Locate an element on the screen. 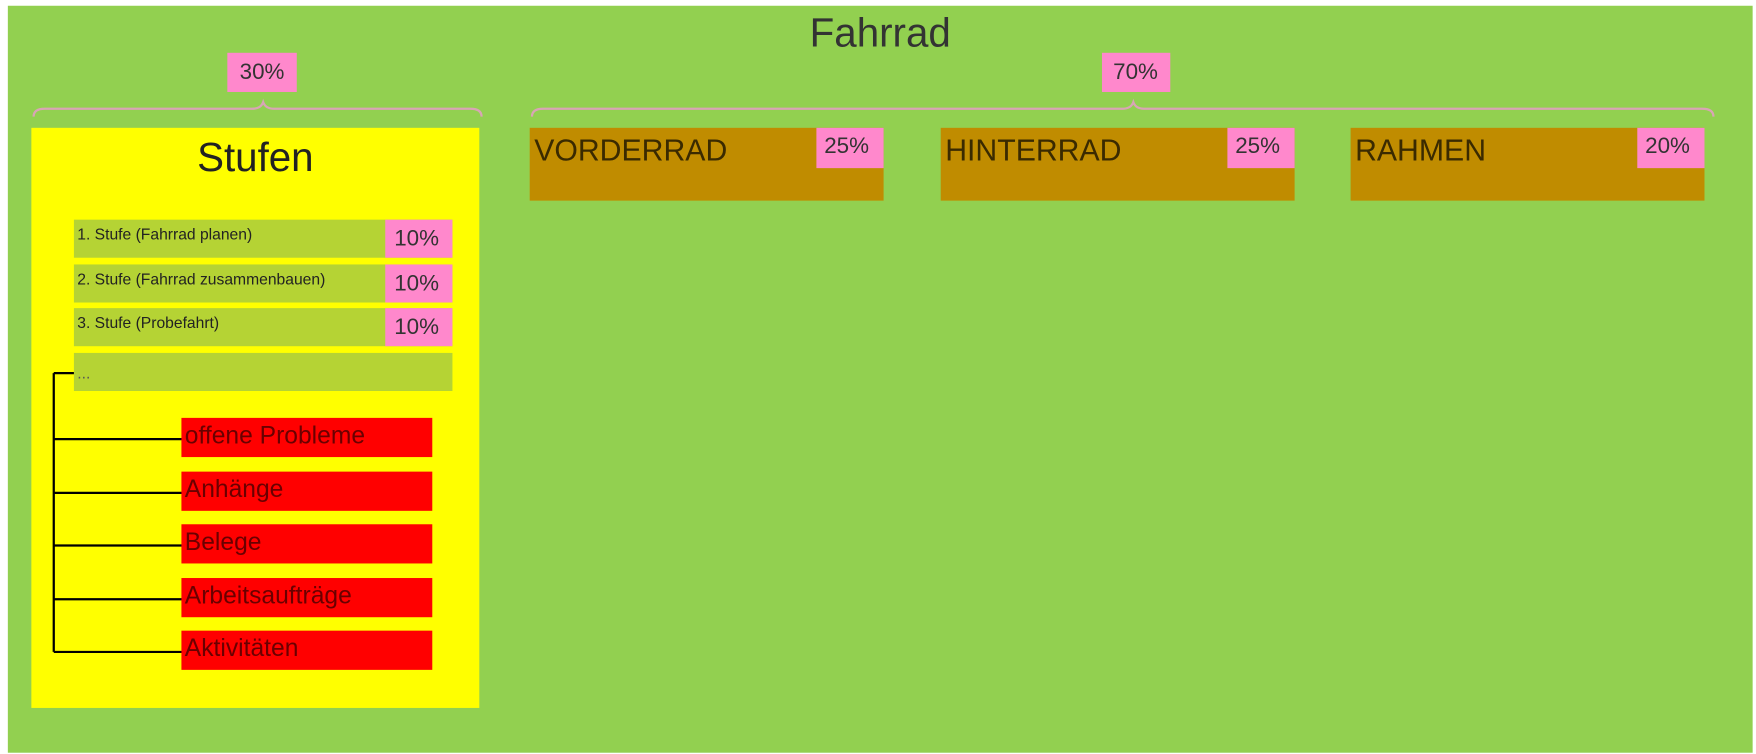 The image size is (1756, 754). item-label: Arbeitsaufträge is located at coordinates (268, 596).